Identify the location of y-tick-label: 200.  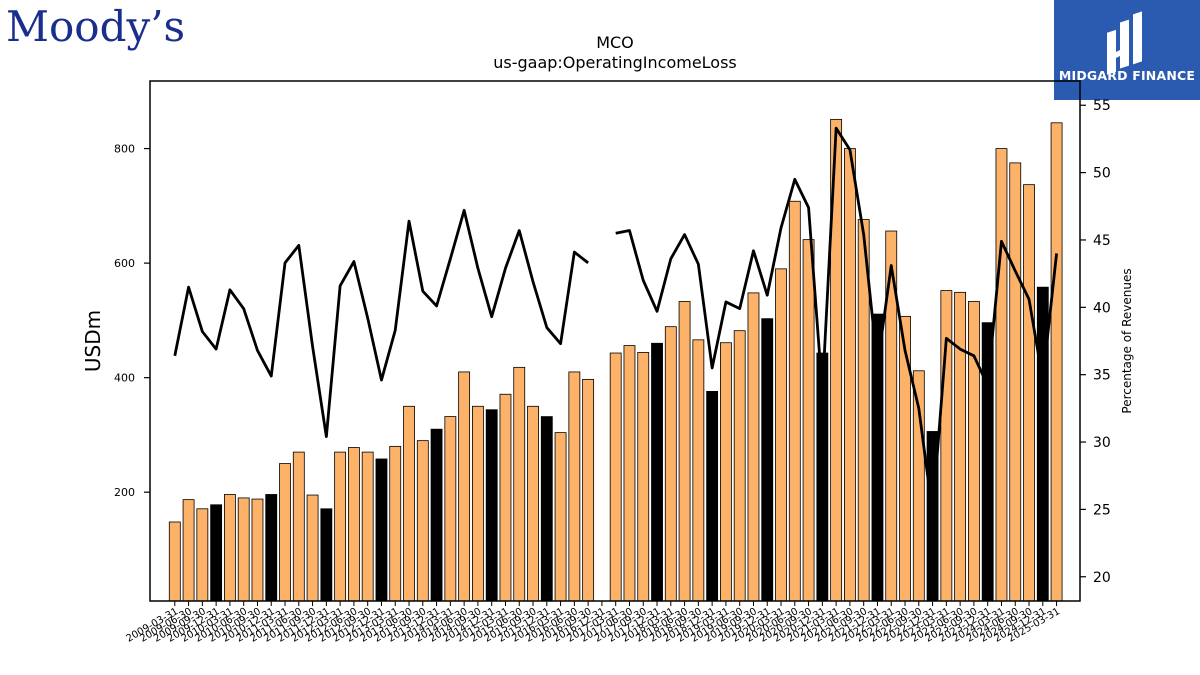
(124, 492).